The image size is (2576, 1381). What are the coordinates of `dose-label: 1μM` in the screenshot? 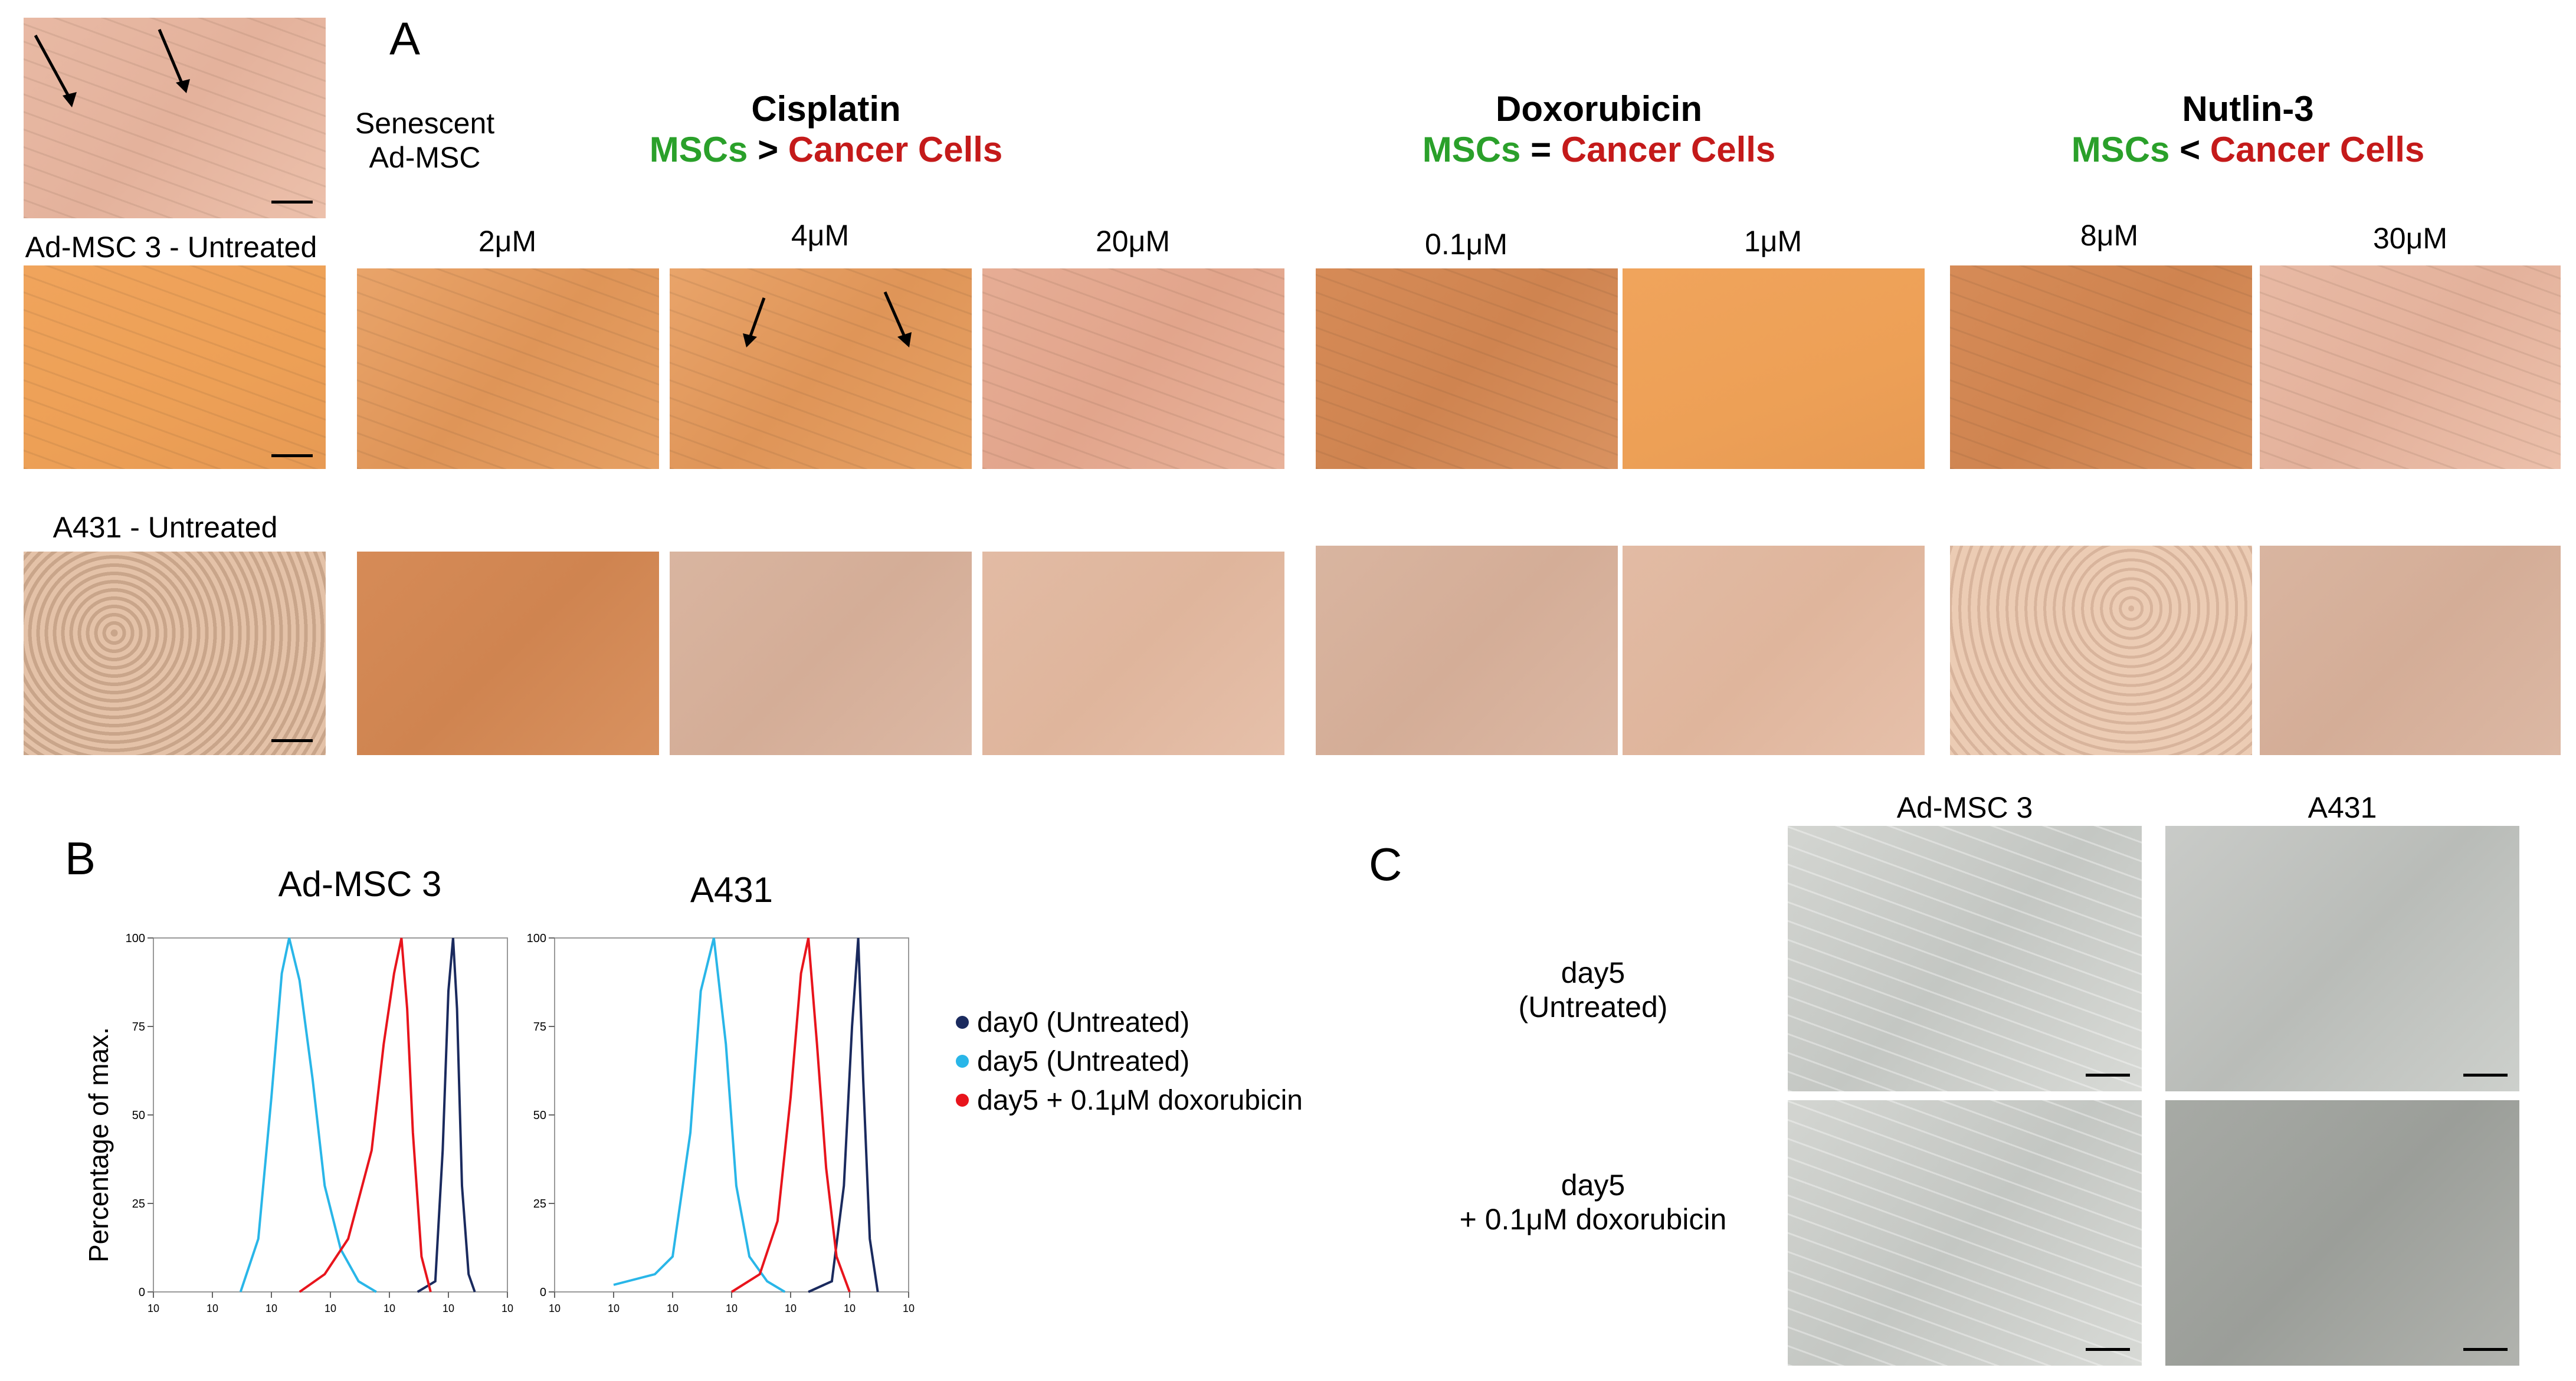 It's located at (1772, 241).